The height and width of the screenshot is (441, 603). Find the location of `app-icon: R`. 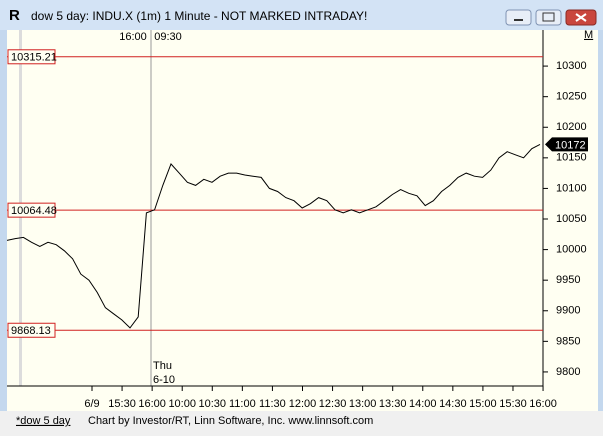

app-icon: R is located at coordinates (14, 15).